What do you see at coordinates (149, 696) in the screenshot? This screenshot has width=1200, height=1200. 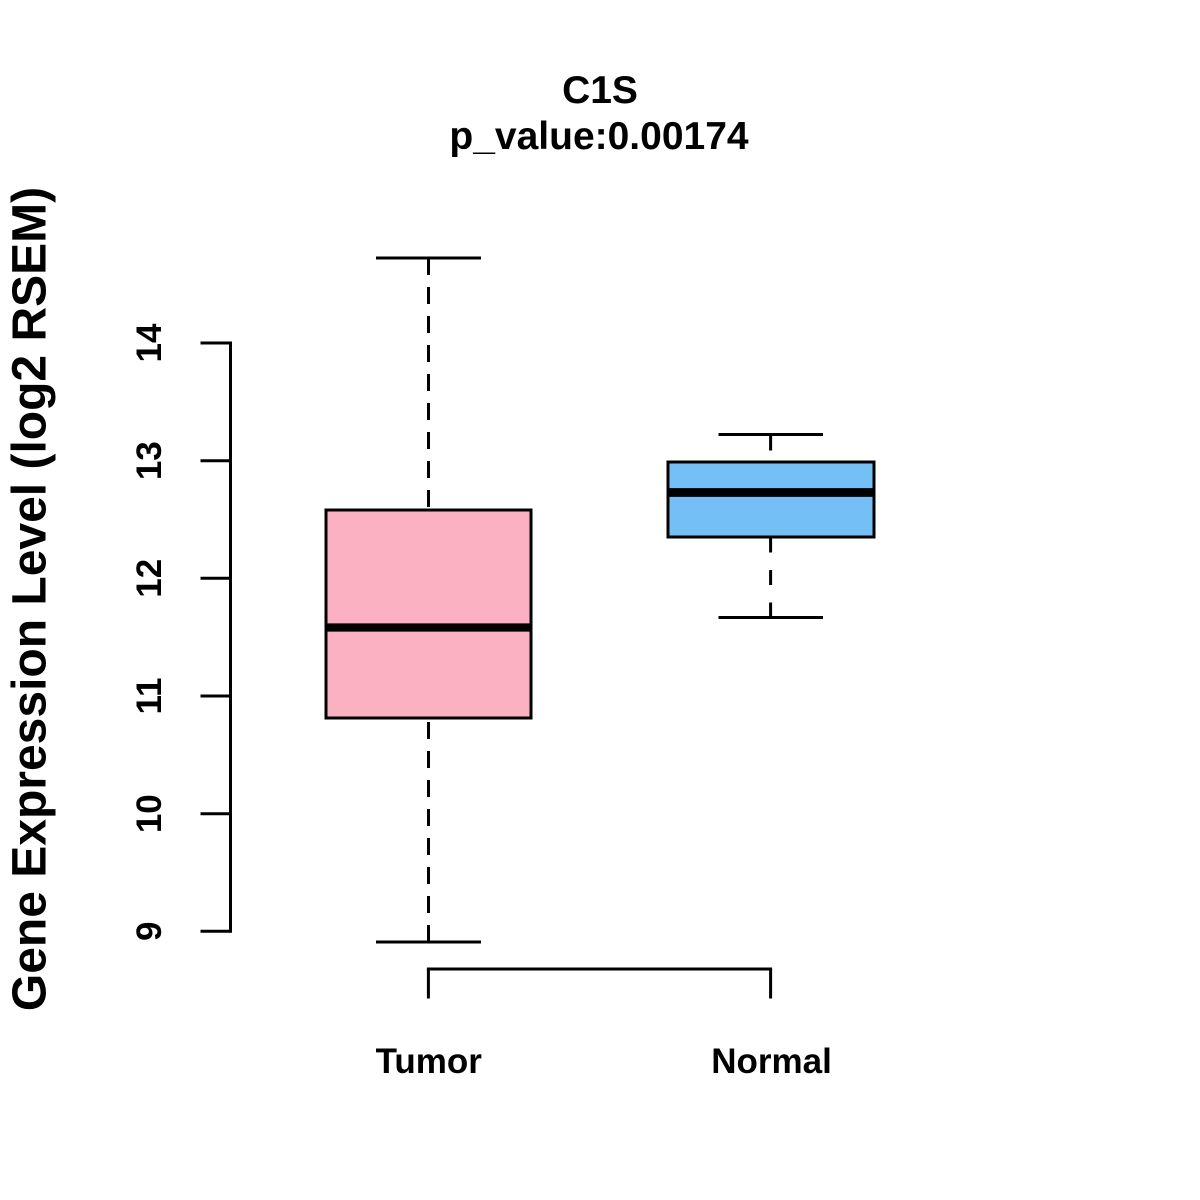 I see `svg-text: 11` at bounding box center [149, 696].